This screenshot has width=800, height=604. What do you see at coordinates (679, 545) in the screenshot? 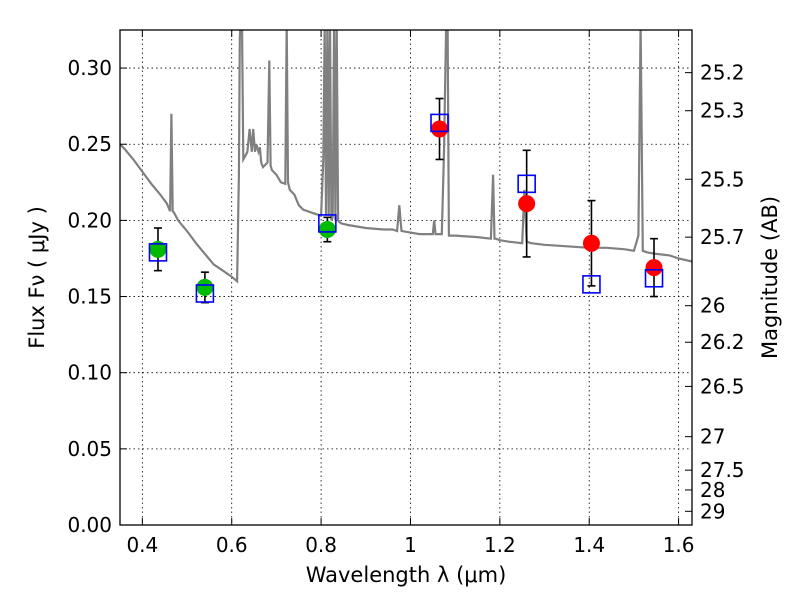
I see `x-tick-label: 1.6` at bounding box center [679, 545].